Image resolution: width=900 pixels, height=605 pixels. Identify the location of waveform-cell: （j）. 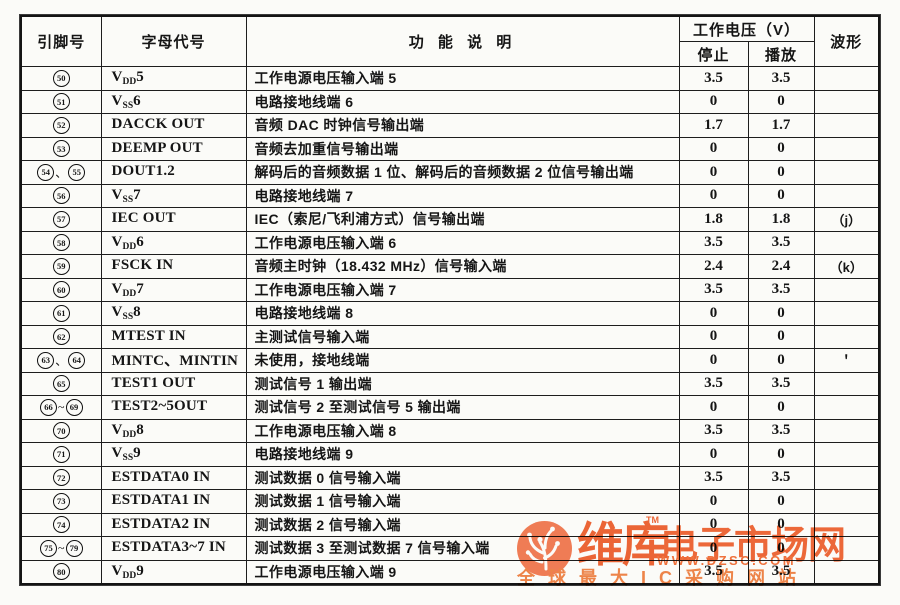
(846, 219).